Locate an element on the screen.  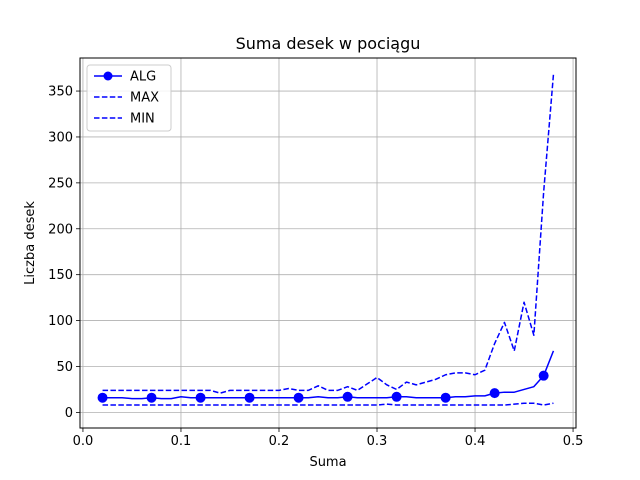
x-tick-label: 0.5 is located at coordinates (573, 441).